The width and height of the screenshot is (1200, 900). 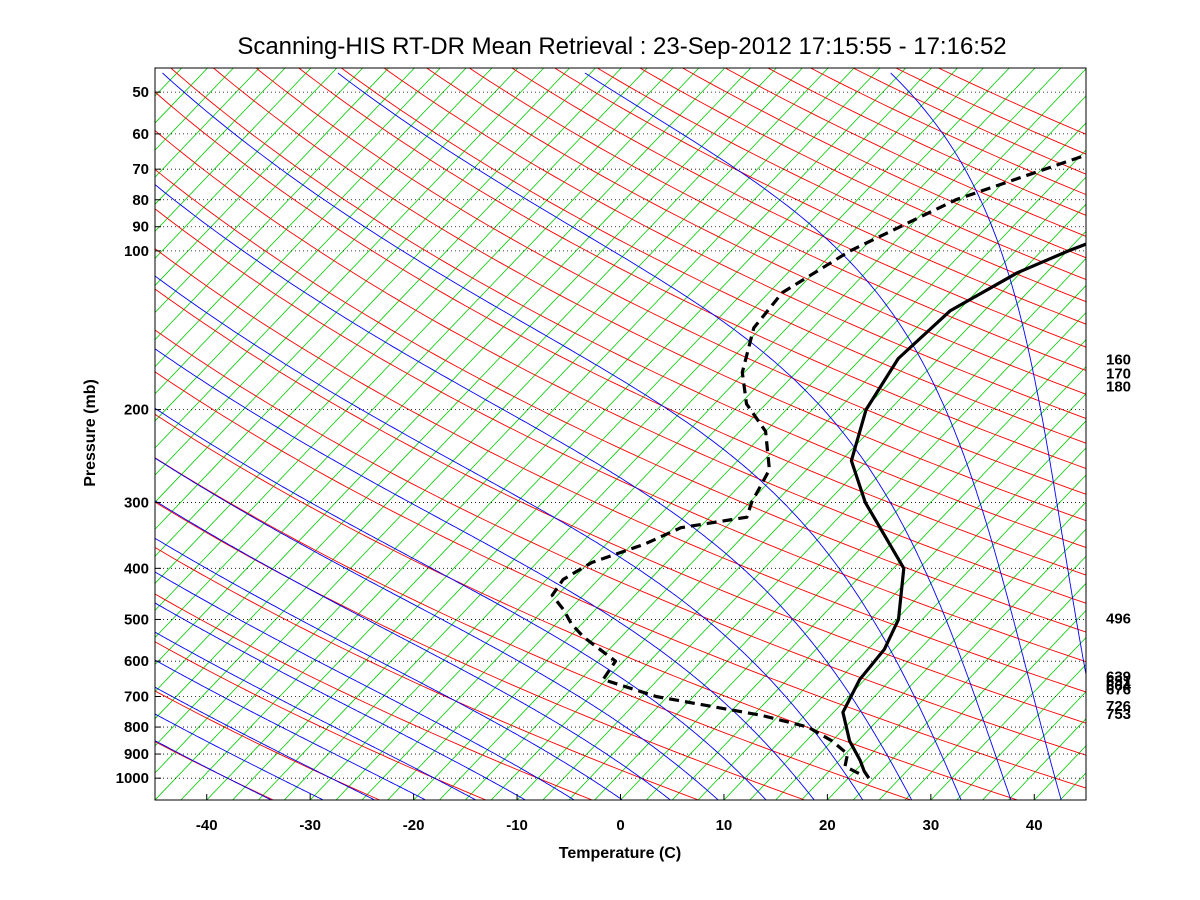 I want to click on x-tick-label: 20, so click(x=827, y=825).